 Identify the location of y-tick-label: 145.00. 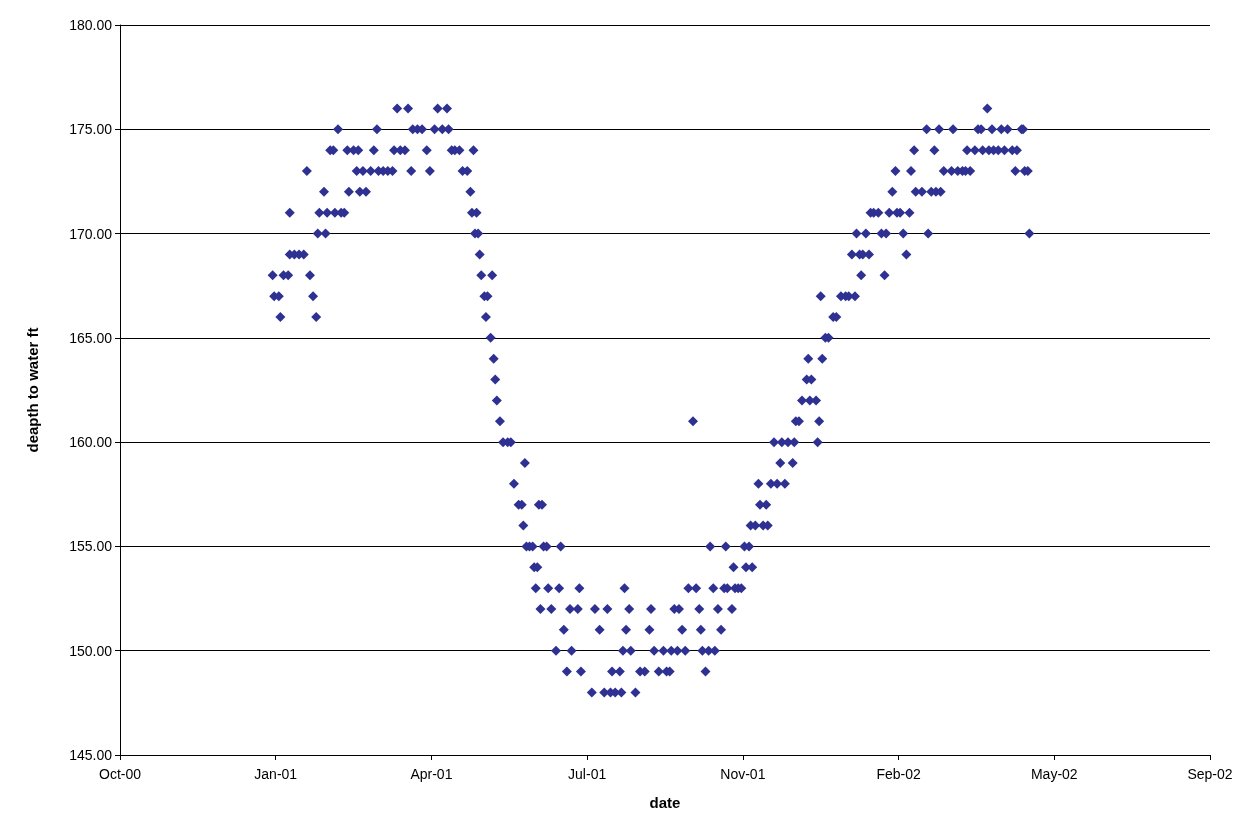
(91, 755).